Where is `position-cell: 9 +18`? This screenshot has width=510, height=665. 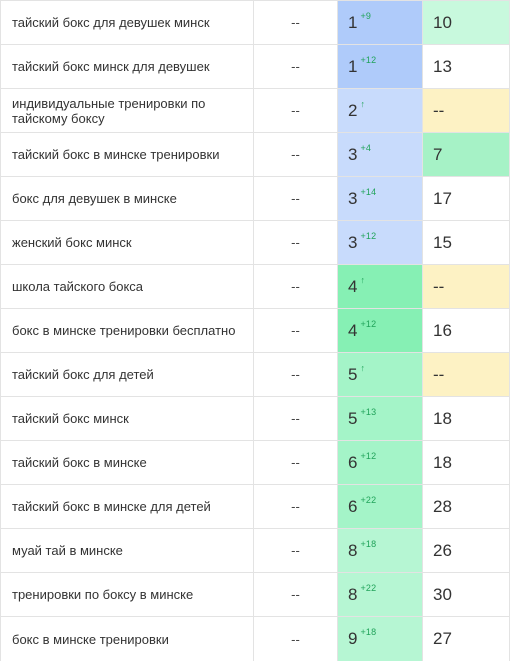
position-cell: 9 +18 is located at coordinates (380, 639).